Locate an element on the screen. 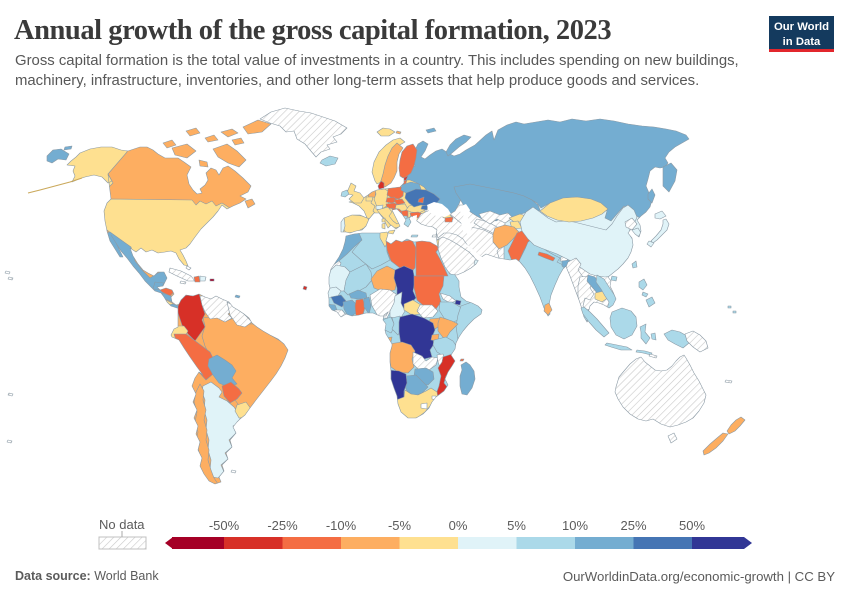 This screenshot has height=600, width=850. svg-text: -5% is located at coordinates (400, 525).